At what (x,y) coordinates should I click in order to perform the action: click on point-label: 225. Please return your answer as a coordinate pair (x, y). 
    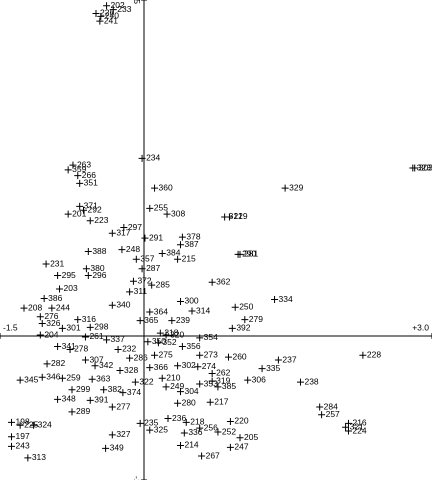
    Looking at the image, I should click on (31, 425).